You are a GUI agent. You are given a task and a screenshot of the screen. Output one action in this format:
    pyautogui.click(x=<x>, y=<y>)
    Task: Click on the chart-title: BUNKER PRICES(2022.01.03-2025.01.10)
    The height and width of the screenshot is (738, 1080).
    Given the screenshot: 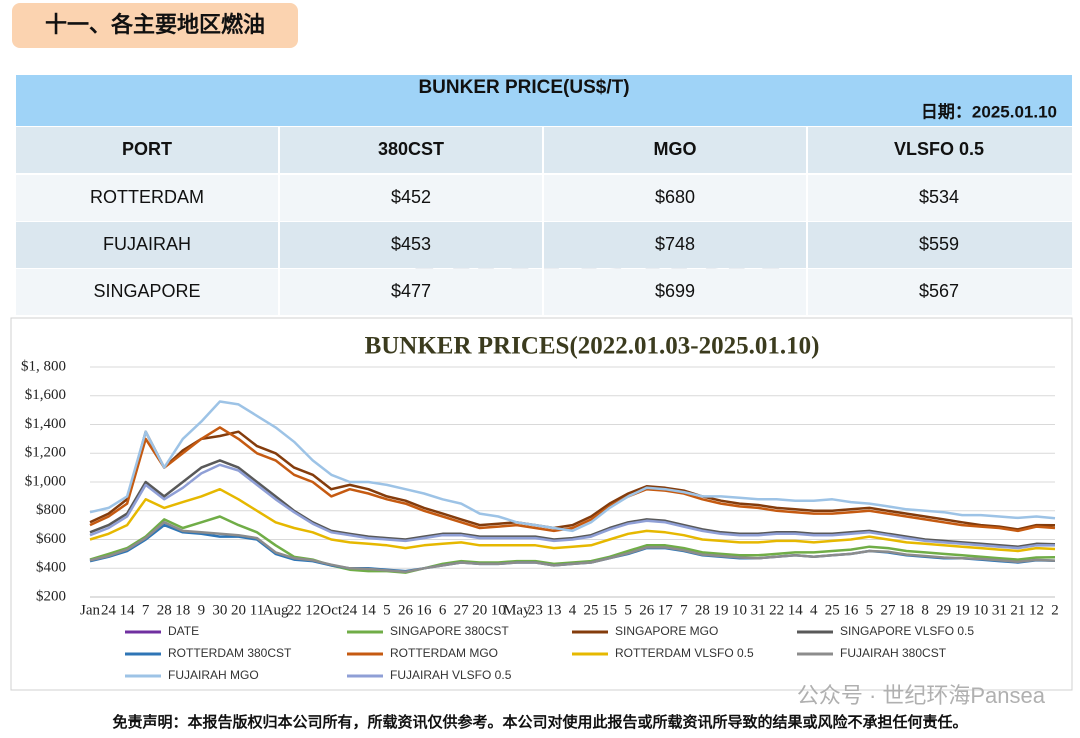 What is the action you would take?
    pyautogui.click(x=592, y=346)
    